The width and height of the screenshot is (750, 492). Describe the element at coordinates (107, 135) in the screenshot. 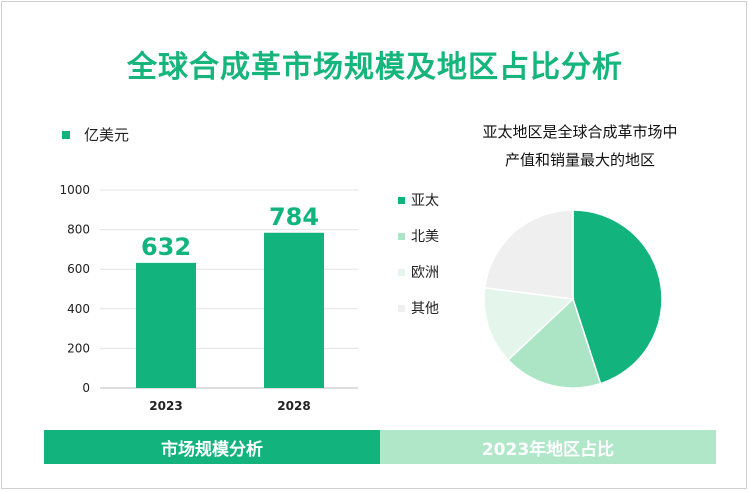

I see `bar-legend-label: 亿美元` at that location.